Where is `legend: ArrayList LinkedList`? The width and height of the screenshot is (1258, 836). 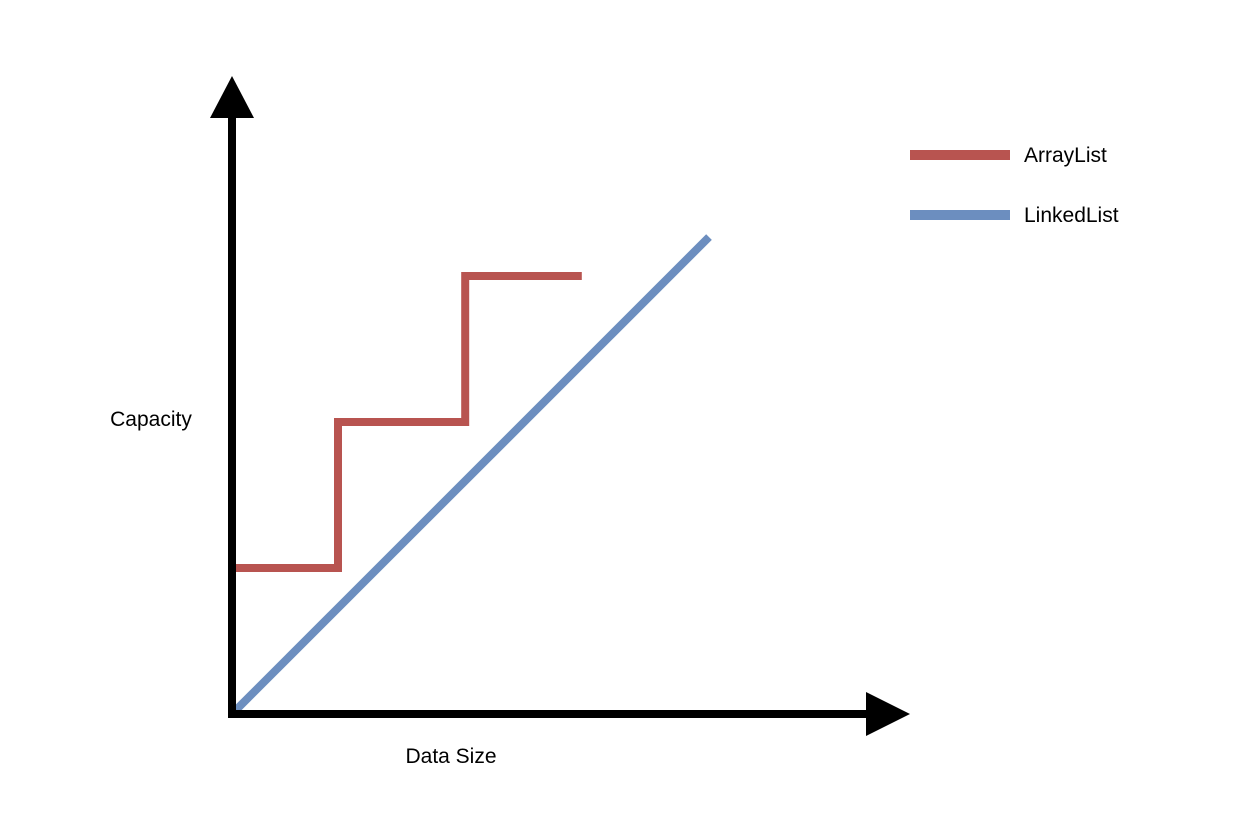 legend: ArrayList LinkedList is located at coordinates (1014, 185).